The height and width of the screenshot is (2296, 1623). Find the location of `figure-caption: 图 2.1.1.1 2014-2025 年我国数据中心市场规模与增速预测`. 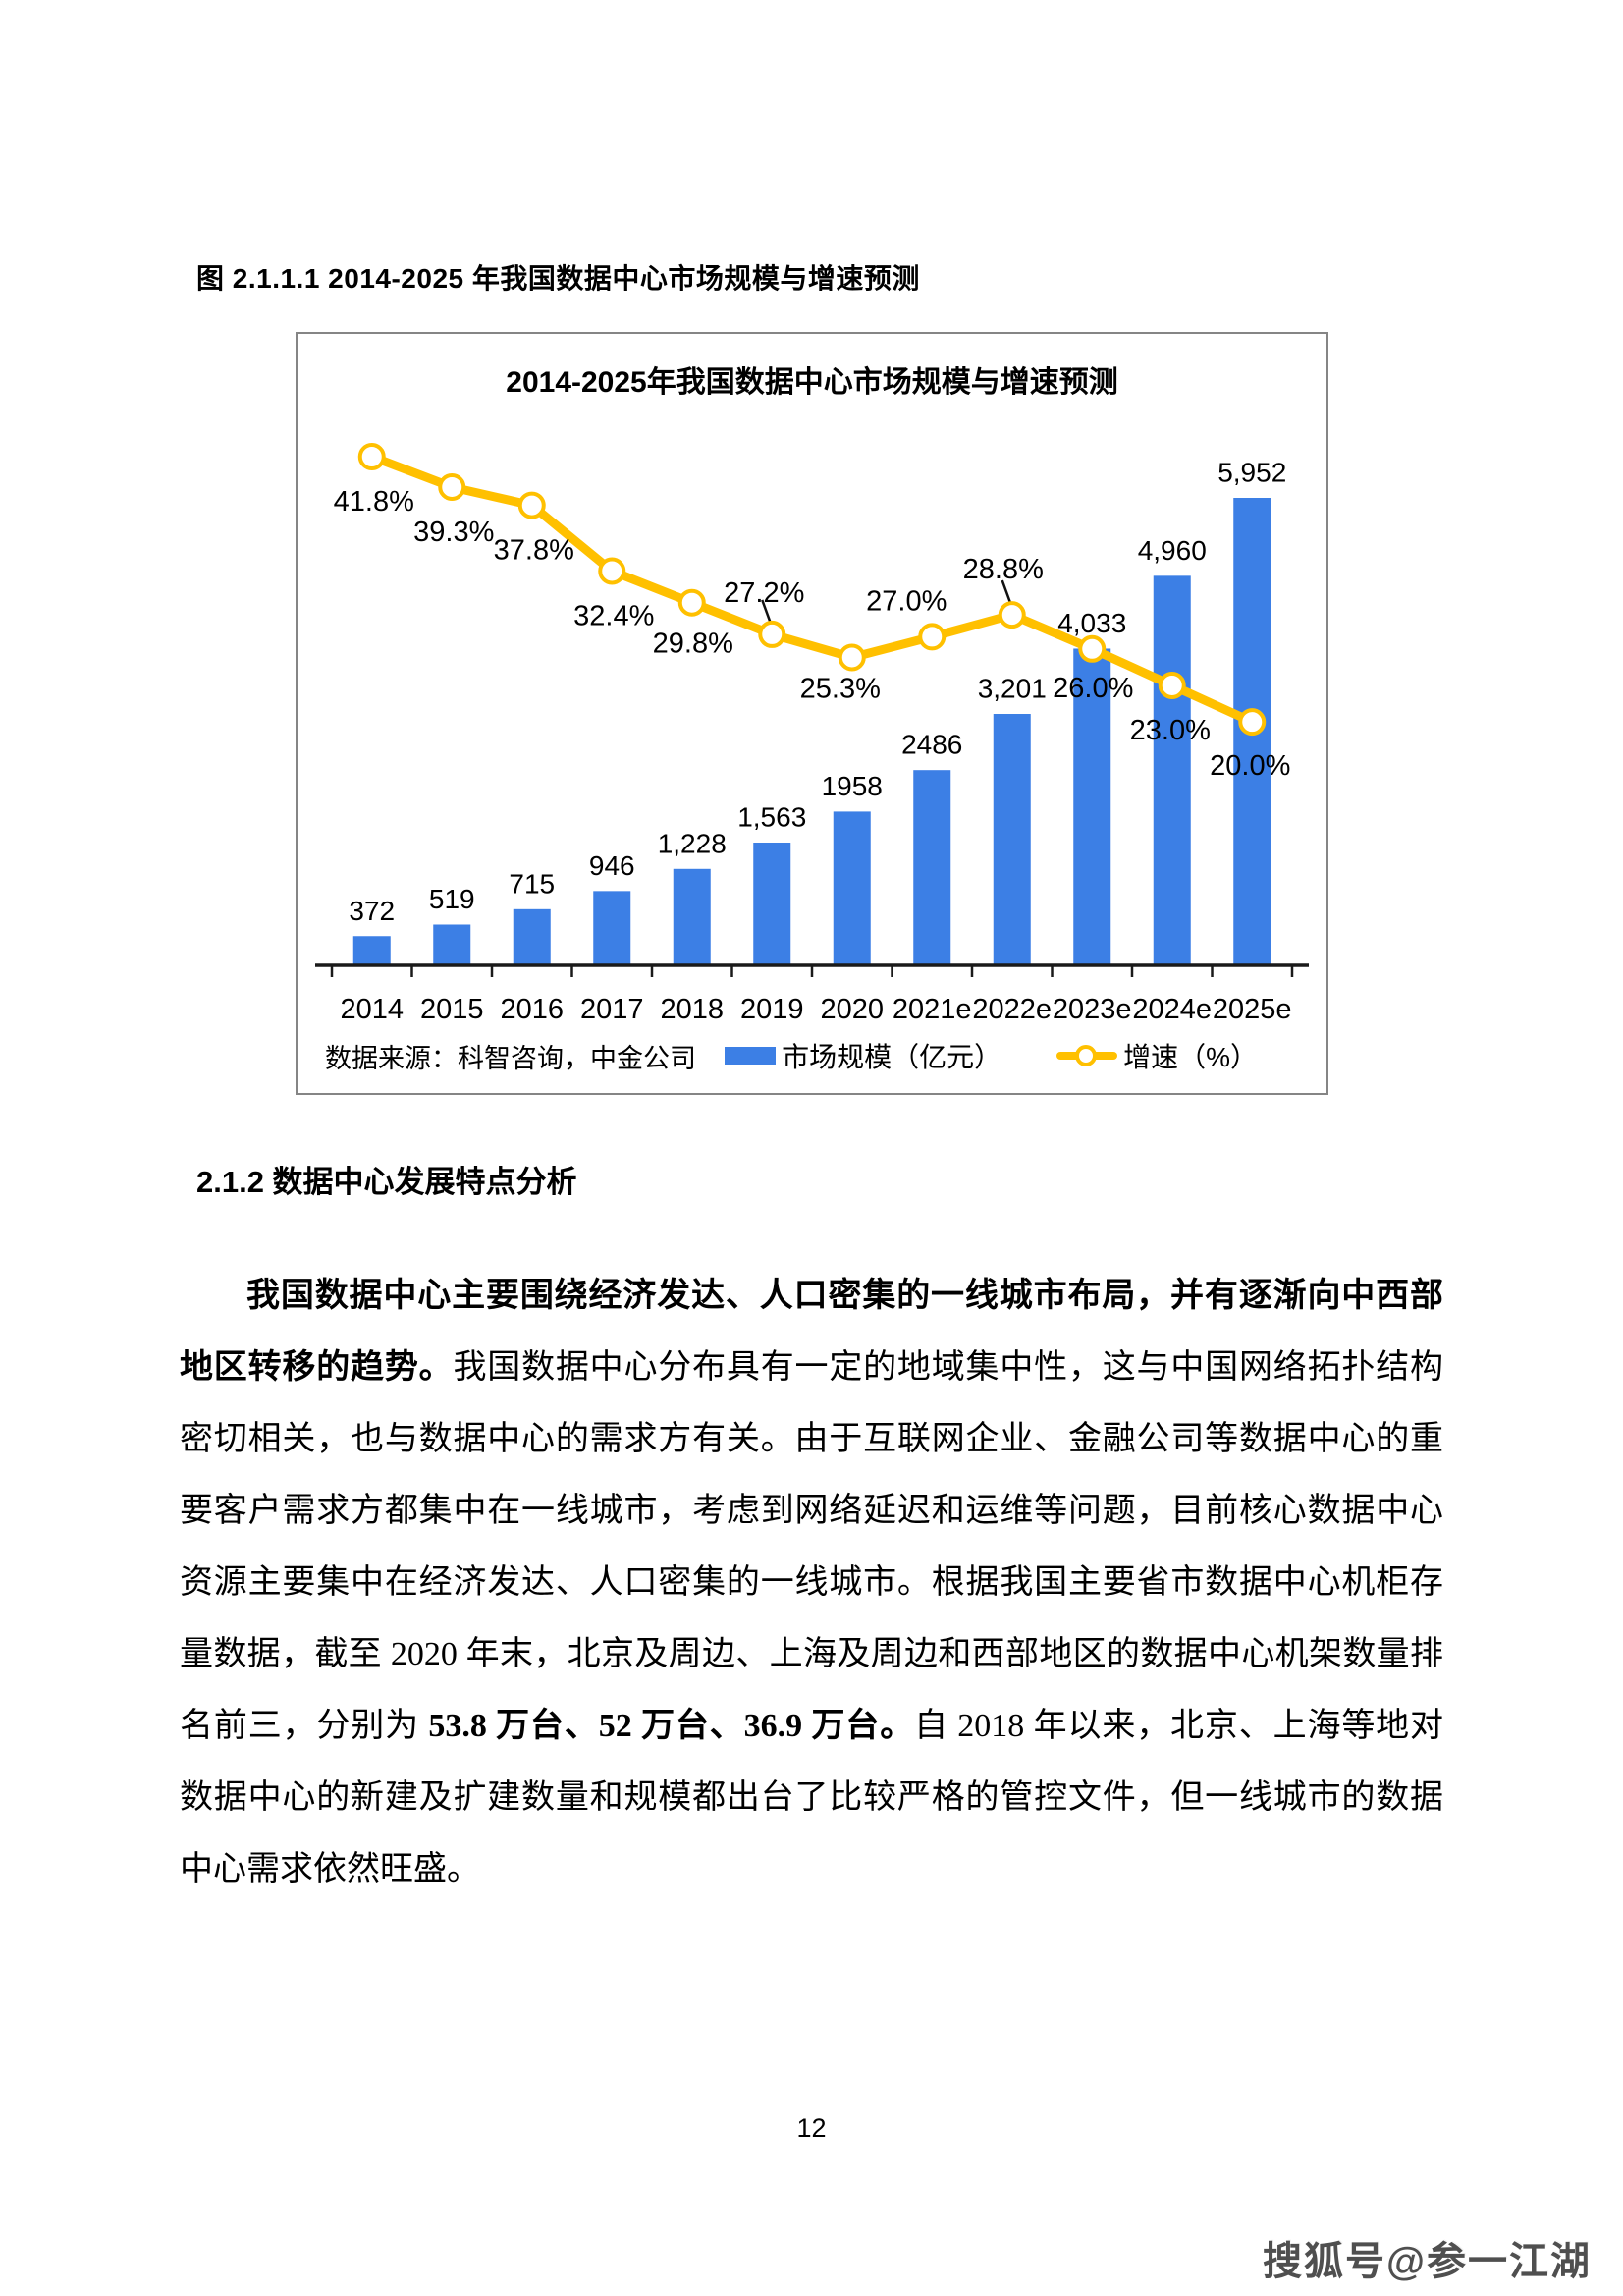

figure-caption: 图 2.1.1.1 2014-2025 年我国数据中心市场规模与增速预测 is located at coordinates (558, 278).